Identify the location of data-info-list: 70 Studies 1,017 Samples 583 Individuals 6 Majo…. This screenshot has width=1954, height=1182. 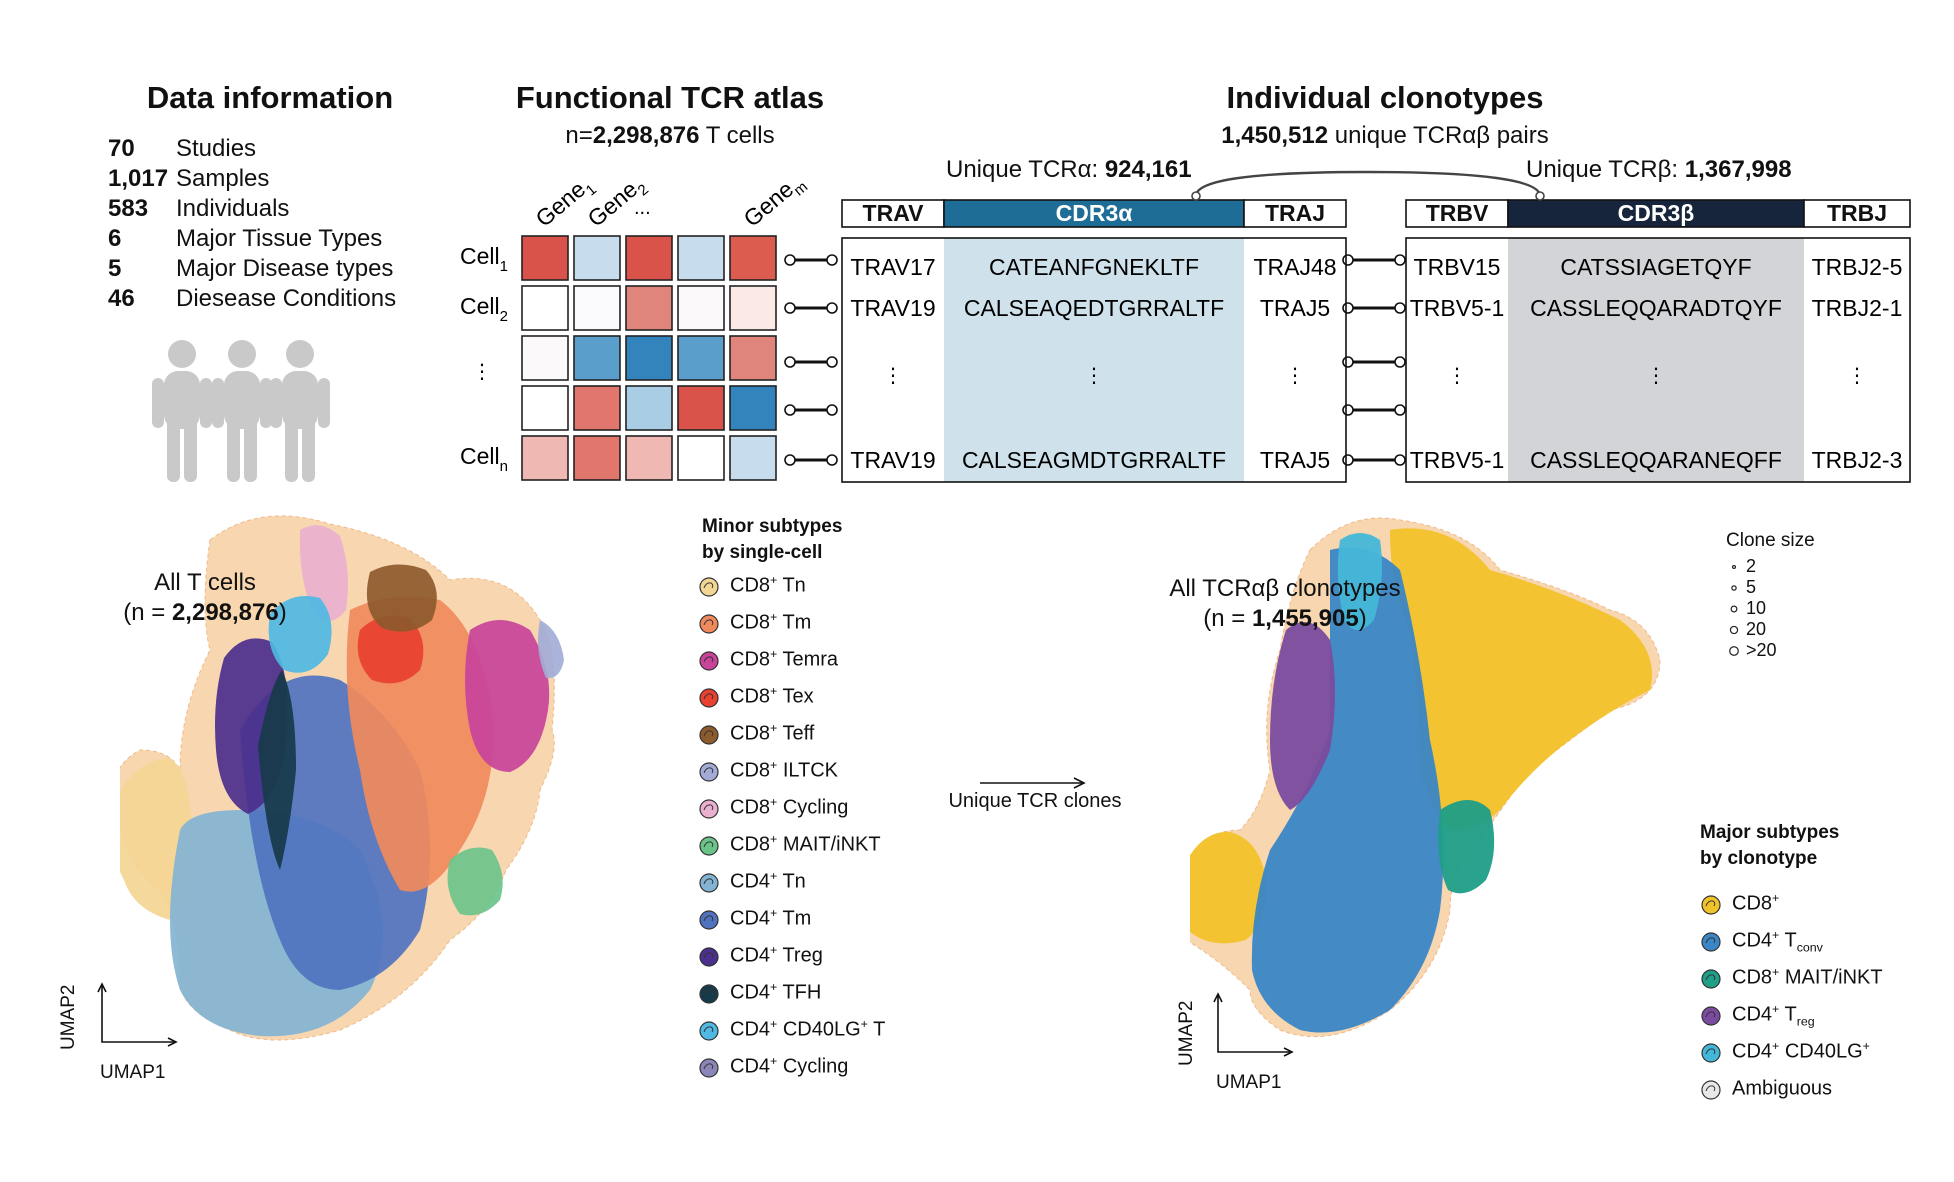
(278, 224).